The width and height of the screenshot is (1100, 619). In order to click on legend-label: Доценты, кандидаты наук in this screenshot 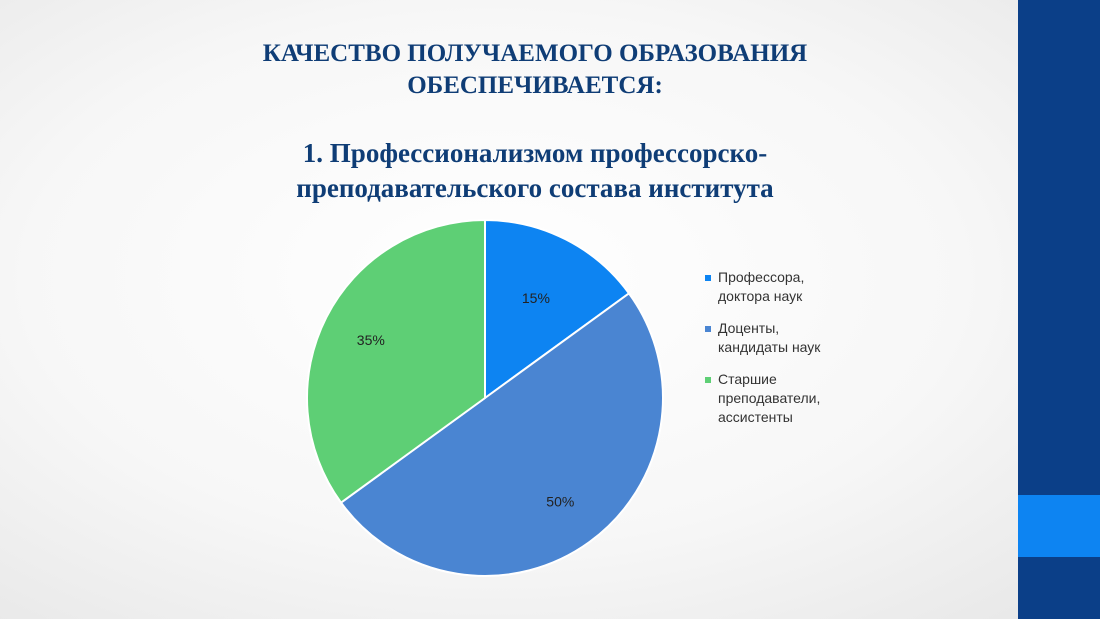, I will do `click(769, 338)`.